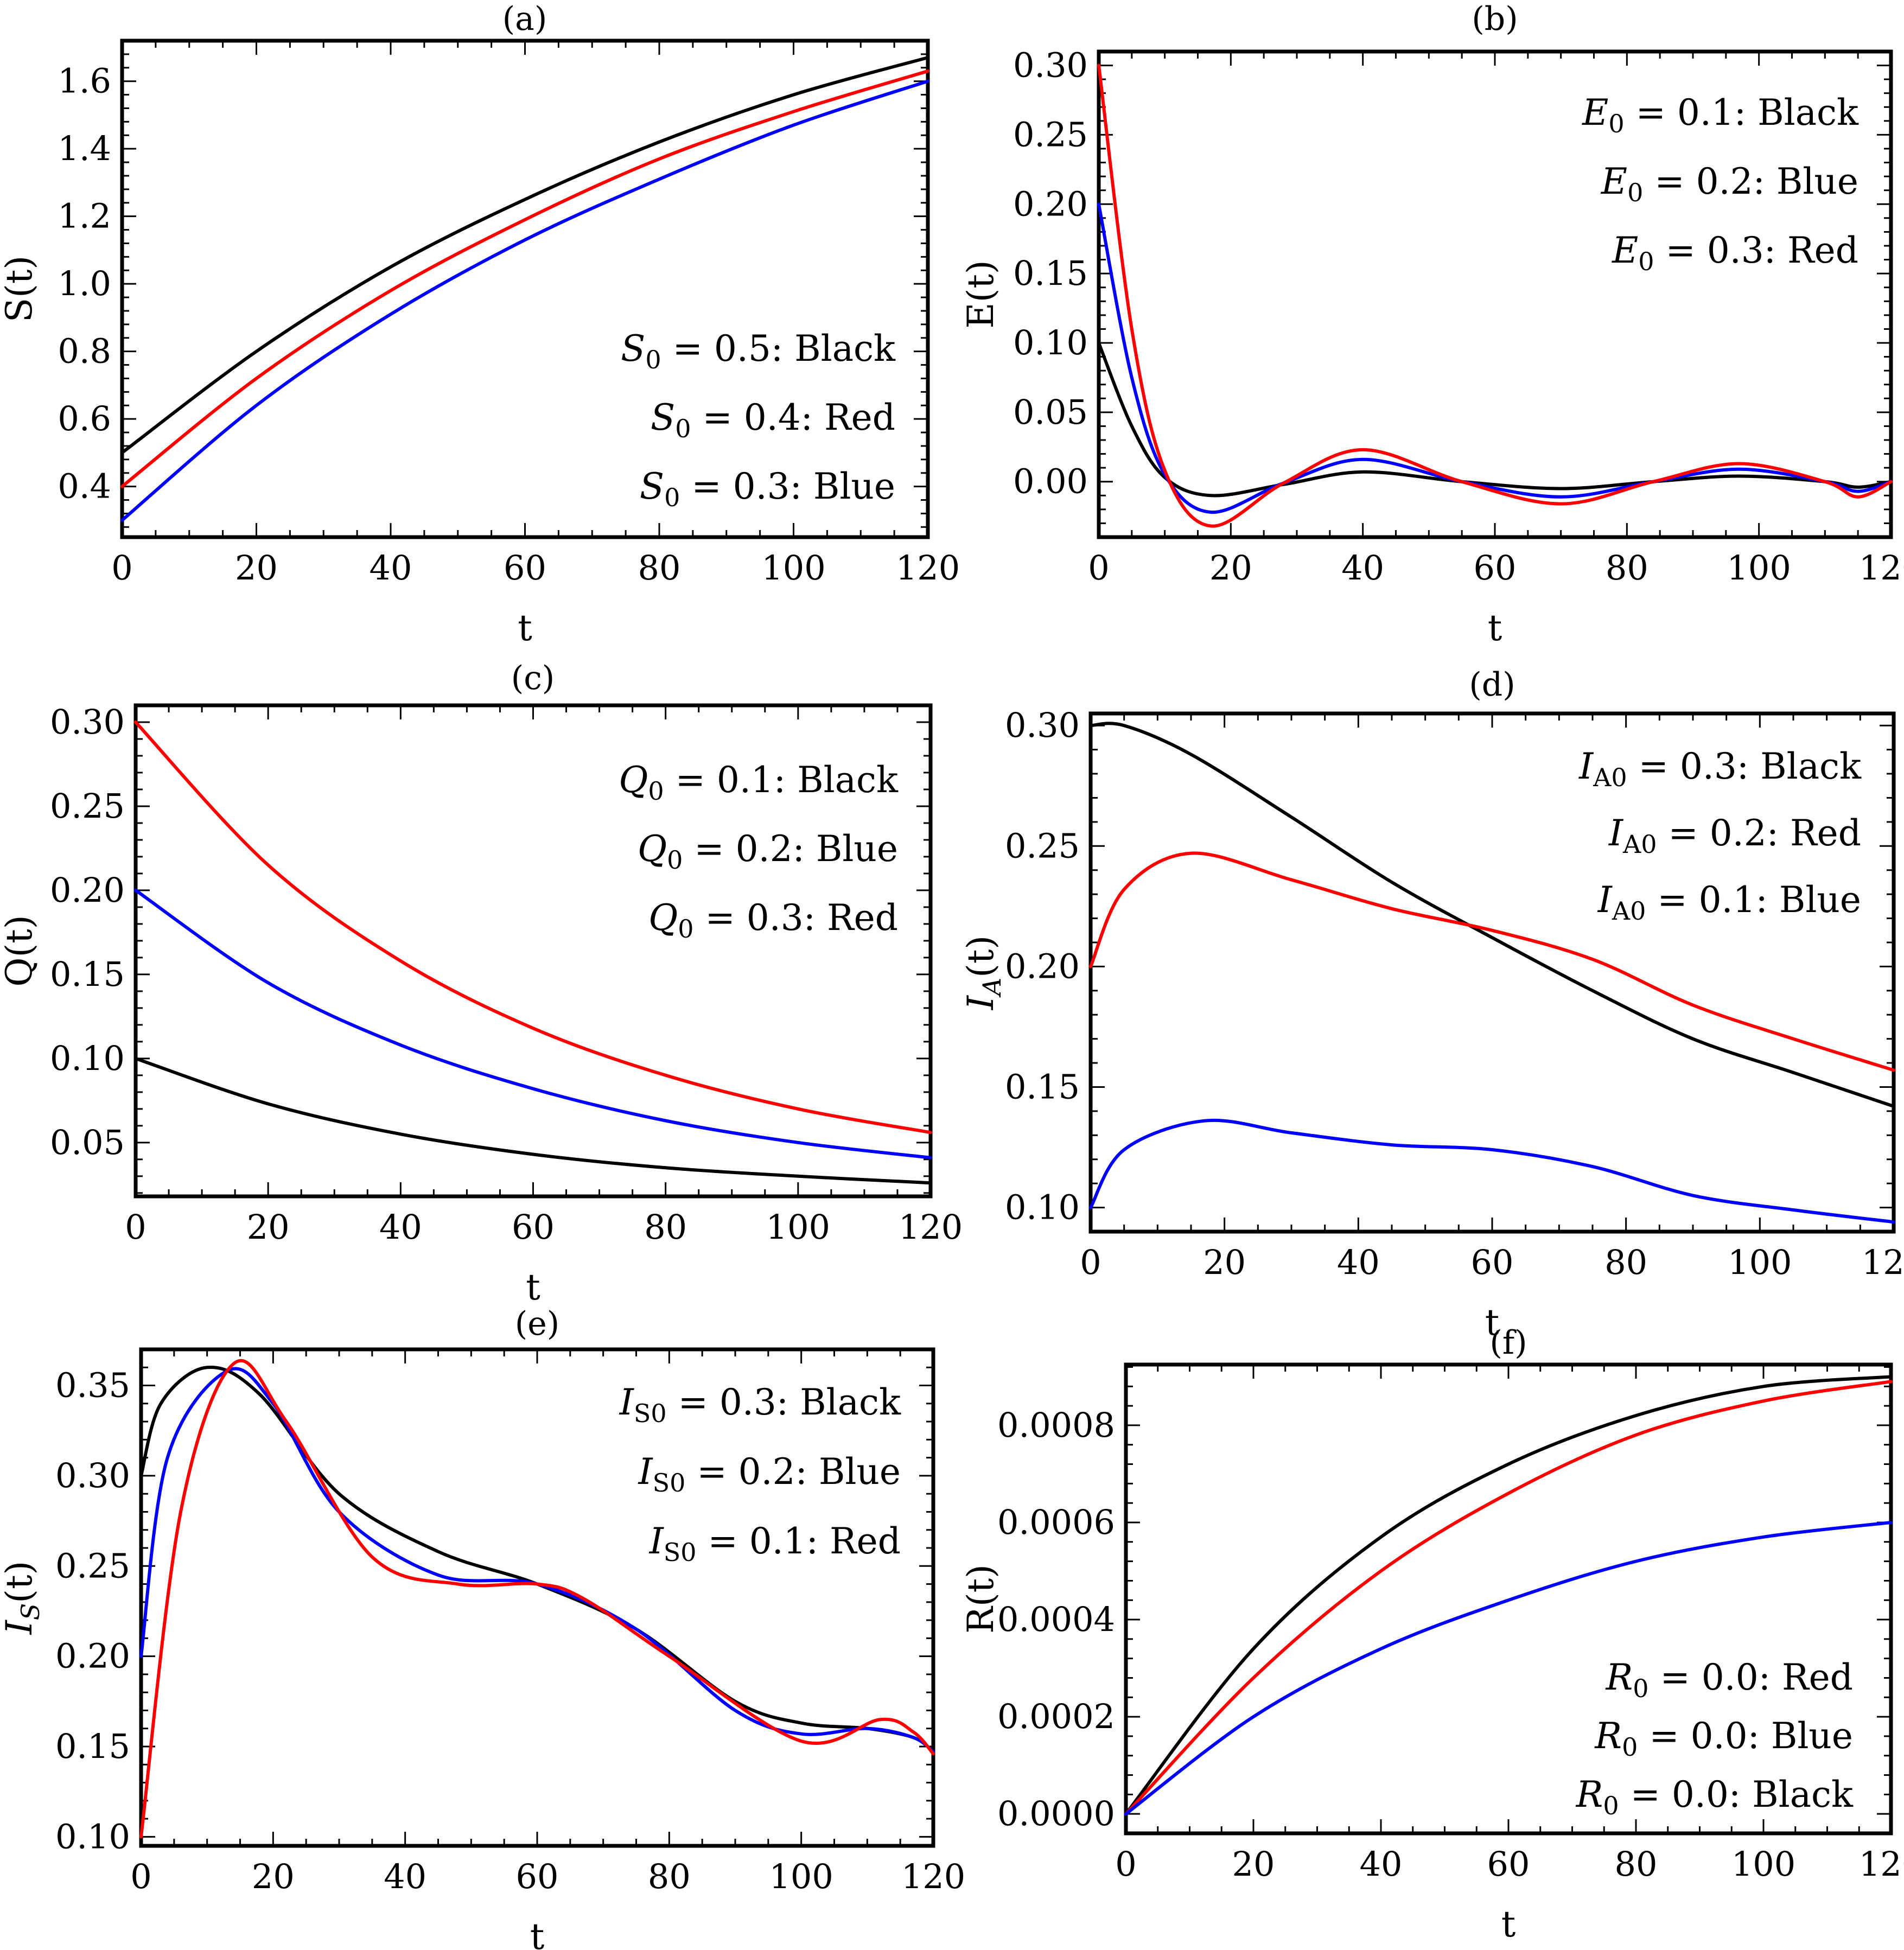 The height and width of the screenshot is (1950, 1904). Describe the element at coordinates (1729, 903) in the screenshot. I see `legend-entry: IA0 = 0.1: Blue` at that location.